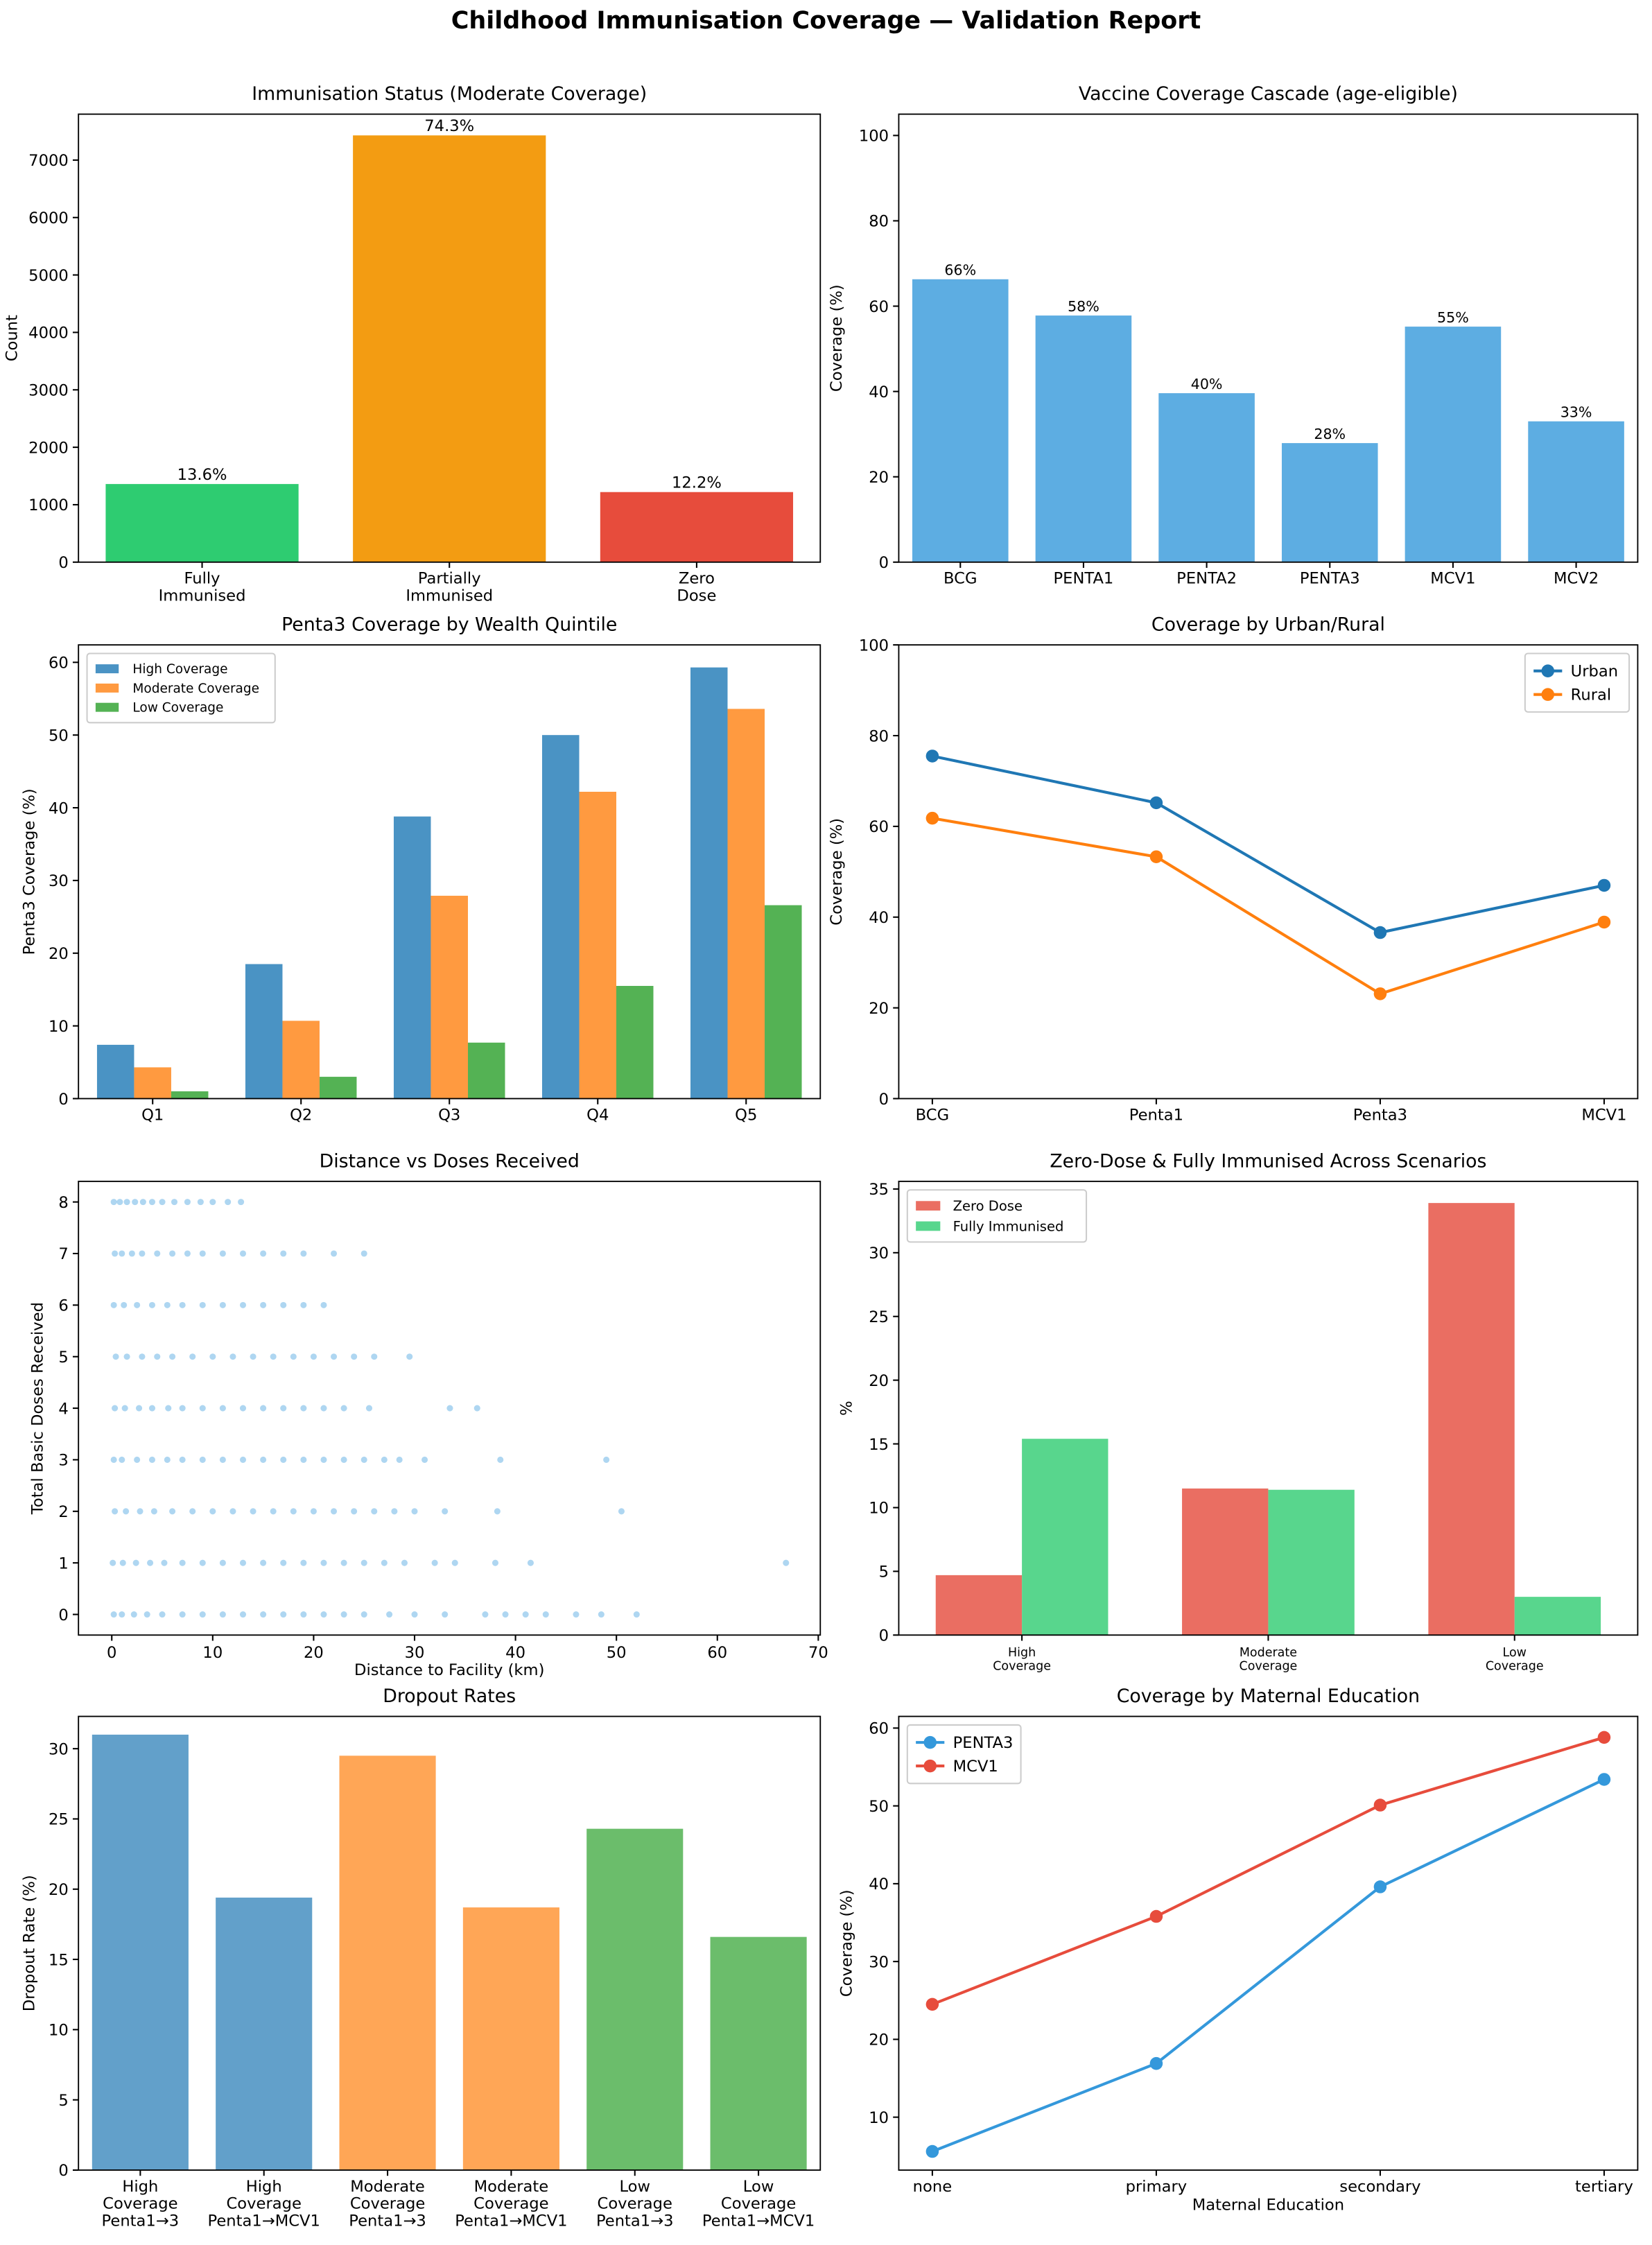 The height and width of the screenshot is (2245, 1652). I want to click on y-tick-label: 6, so click(63, 1306).